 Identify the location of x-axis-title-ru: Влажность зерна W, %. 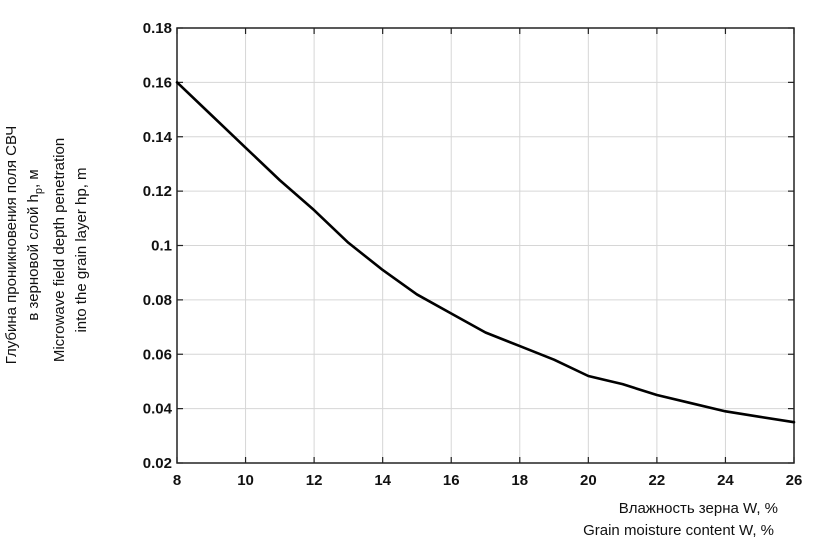
(698, 508).